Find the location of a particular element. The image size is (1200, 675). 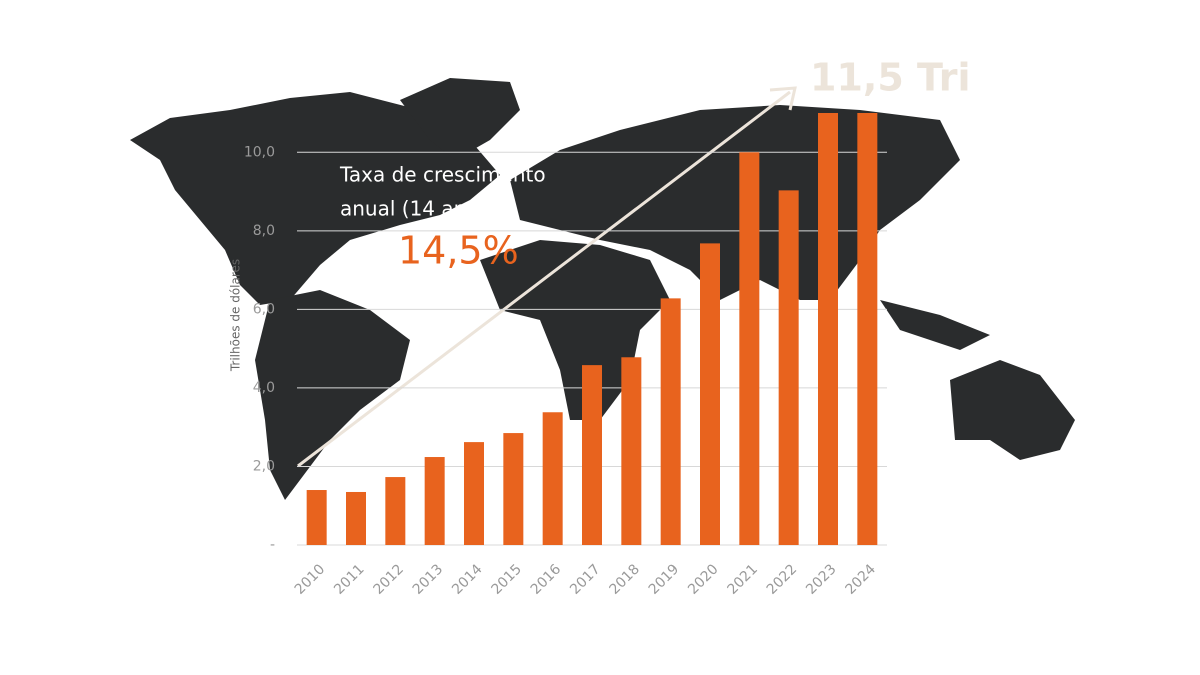

x-tick-label: 2018 is located at coordinates (624, 579).